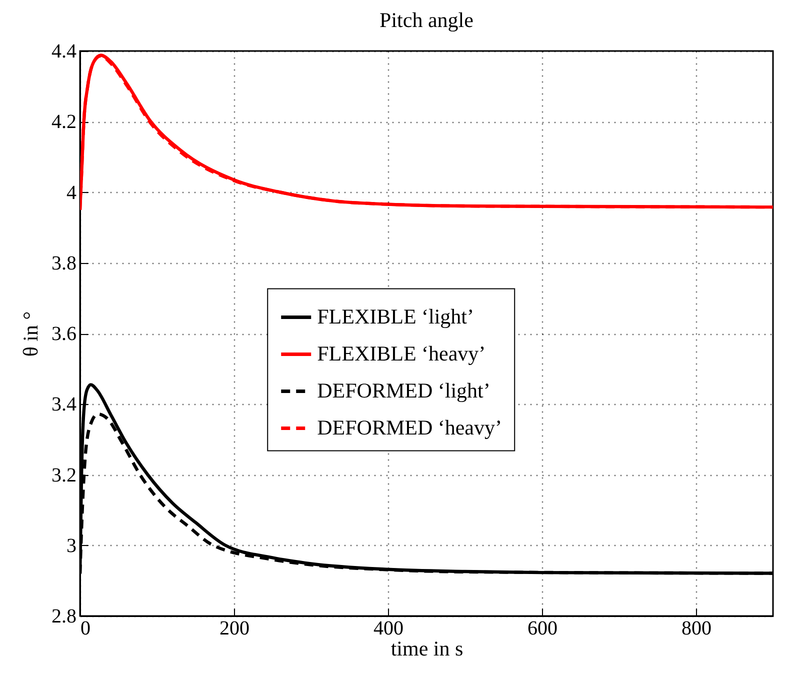 The image size is (791, 679). What do you see at coordinates (71, 545) in the screenshot?
I see `y-tick-label: 3` at bounding box center [71, 545].